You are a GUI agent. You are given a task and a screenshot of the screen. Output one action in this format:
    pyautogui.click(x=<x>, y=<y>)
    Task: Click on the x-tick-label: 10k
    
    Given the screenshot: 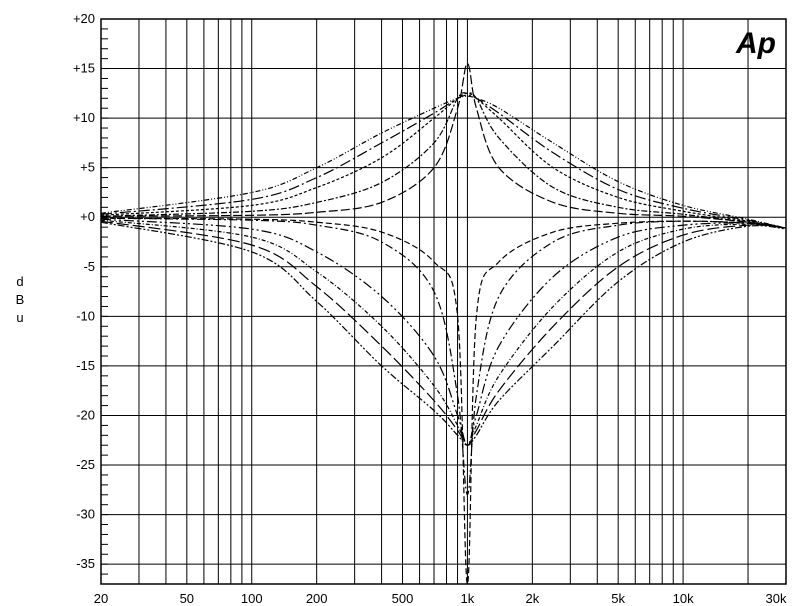 What is the action you would take?
    pyautogui.click(x=683, y=598)
    